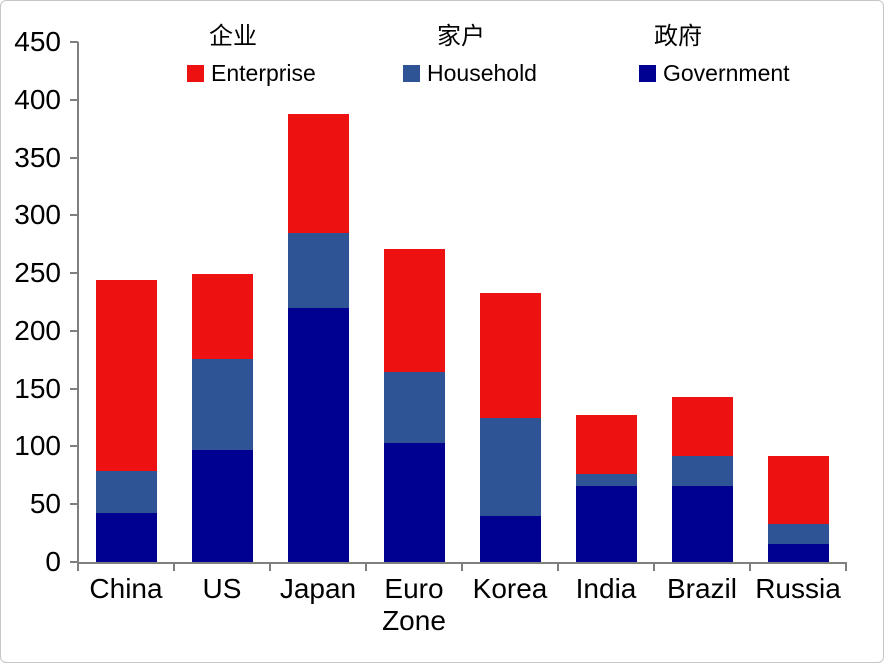 This screenshot has width=884, height=663. I want to click on bar-euro-zone-segment-enterprise, so click(414, 310).